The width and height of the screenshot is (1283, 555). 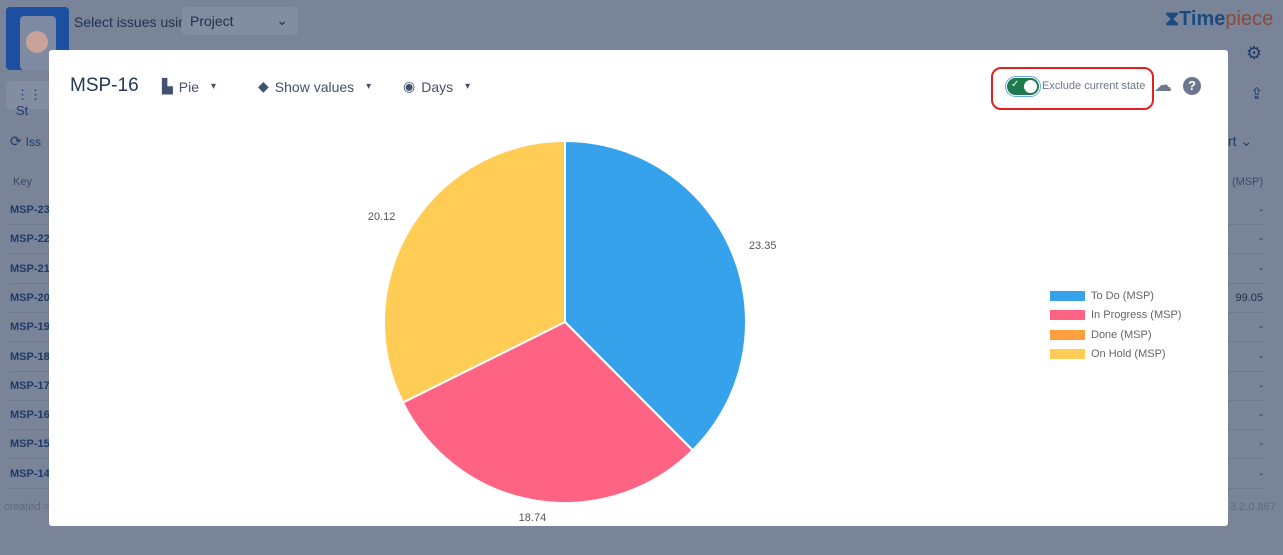 I want to click on issue-key-link: MSP-16, so click(x=30, y=415).